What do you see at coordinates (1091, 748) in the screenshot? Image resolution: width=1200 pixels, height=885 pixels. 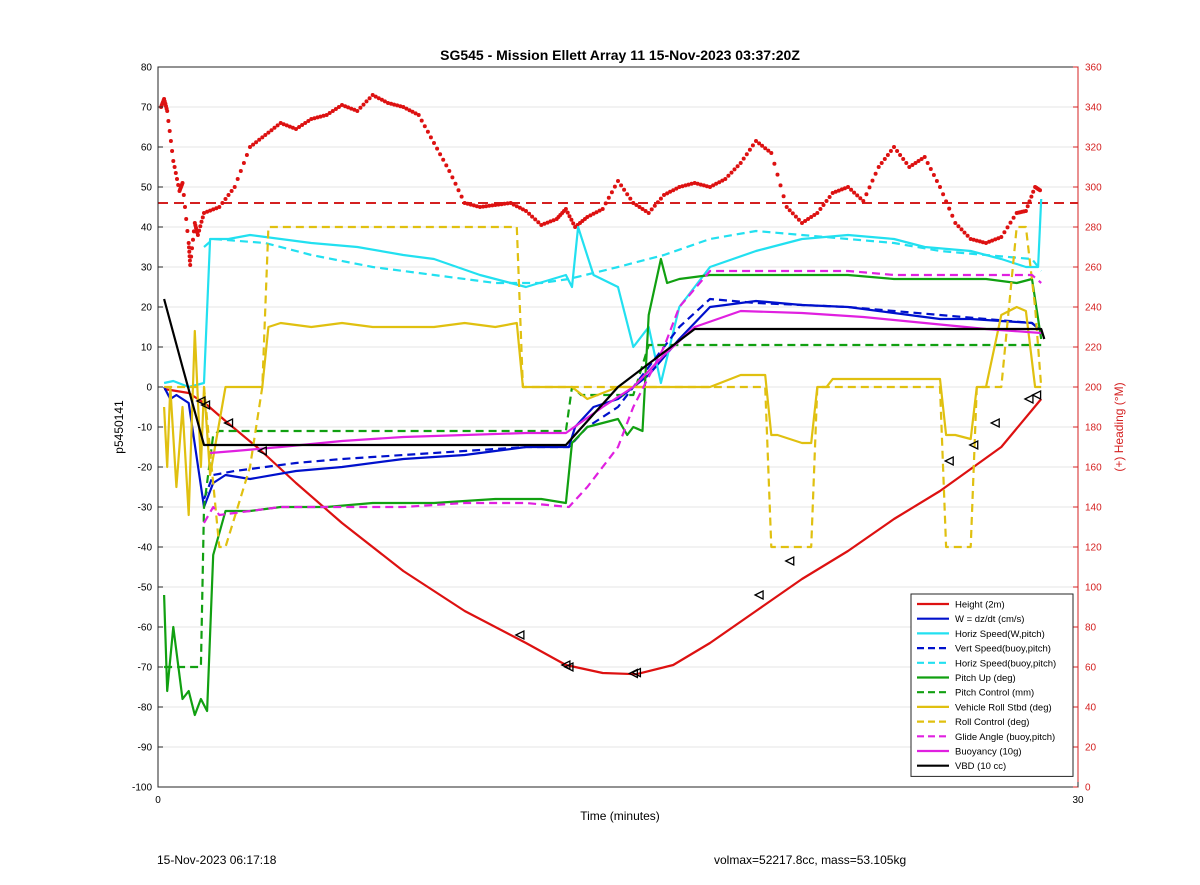 I see `y2-tick-label: 20` at bounding box center [1091, 748].